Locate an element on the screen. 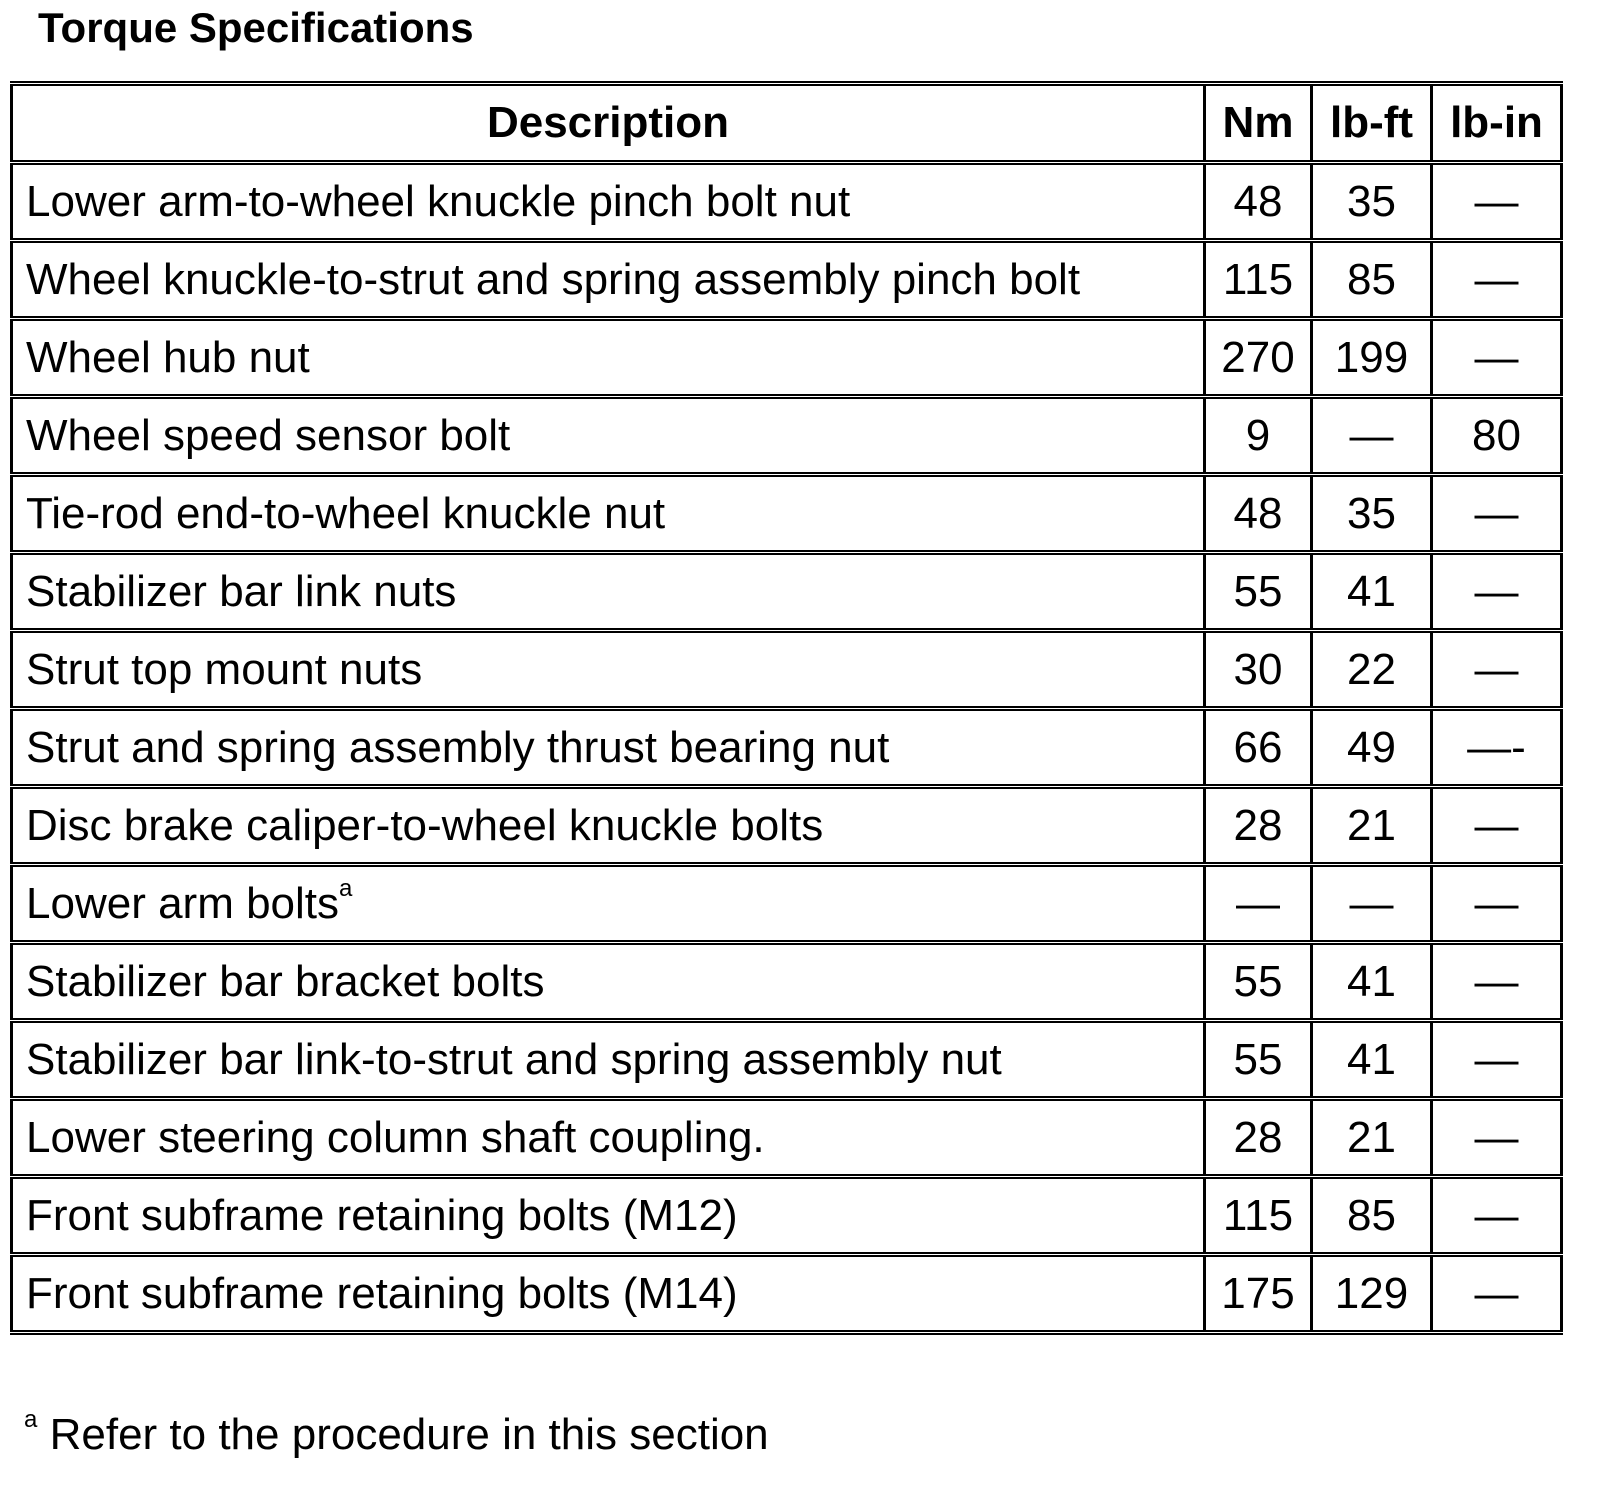 The height and width of the screenshot is (1494, 1601). lbft-cell: 85 is located at coordinates (1371, 279).